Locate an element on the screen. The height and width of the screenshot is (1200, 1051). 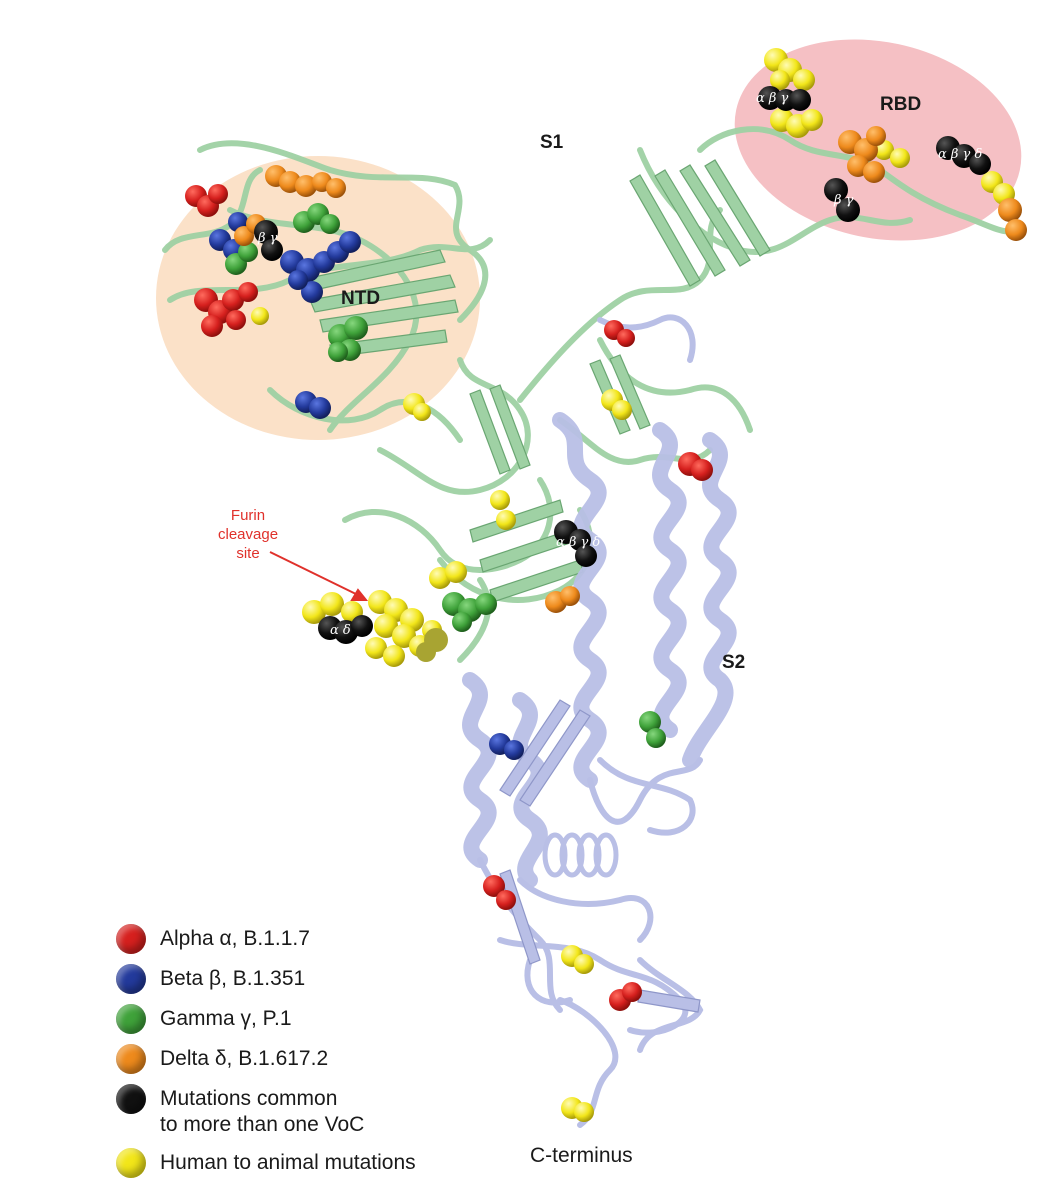
furin-arrow is located at coordinates (319, 576).